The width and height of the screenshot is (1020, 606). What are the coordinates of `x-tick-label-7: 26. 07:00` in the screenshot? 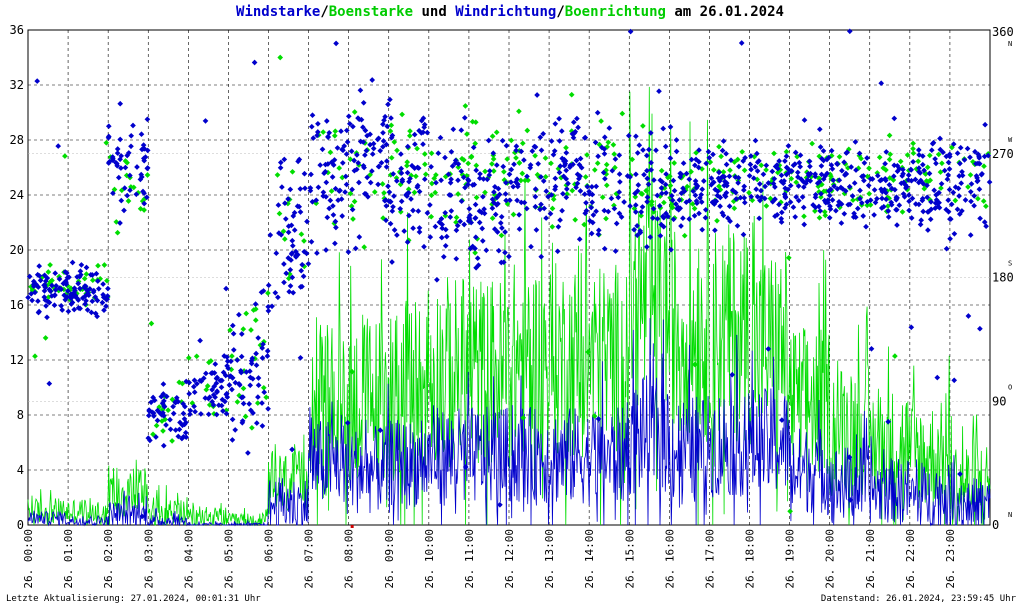 It's located at (309, 559).